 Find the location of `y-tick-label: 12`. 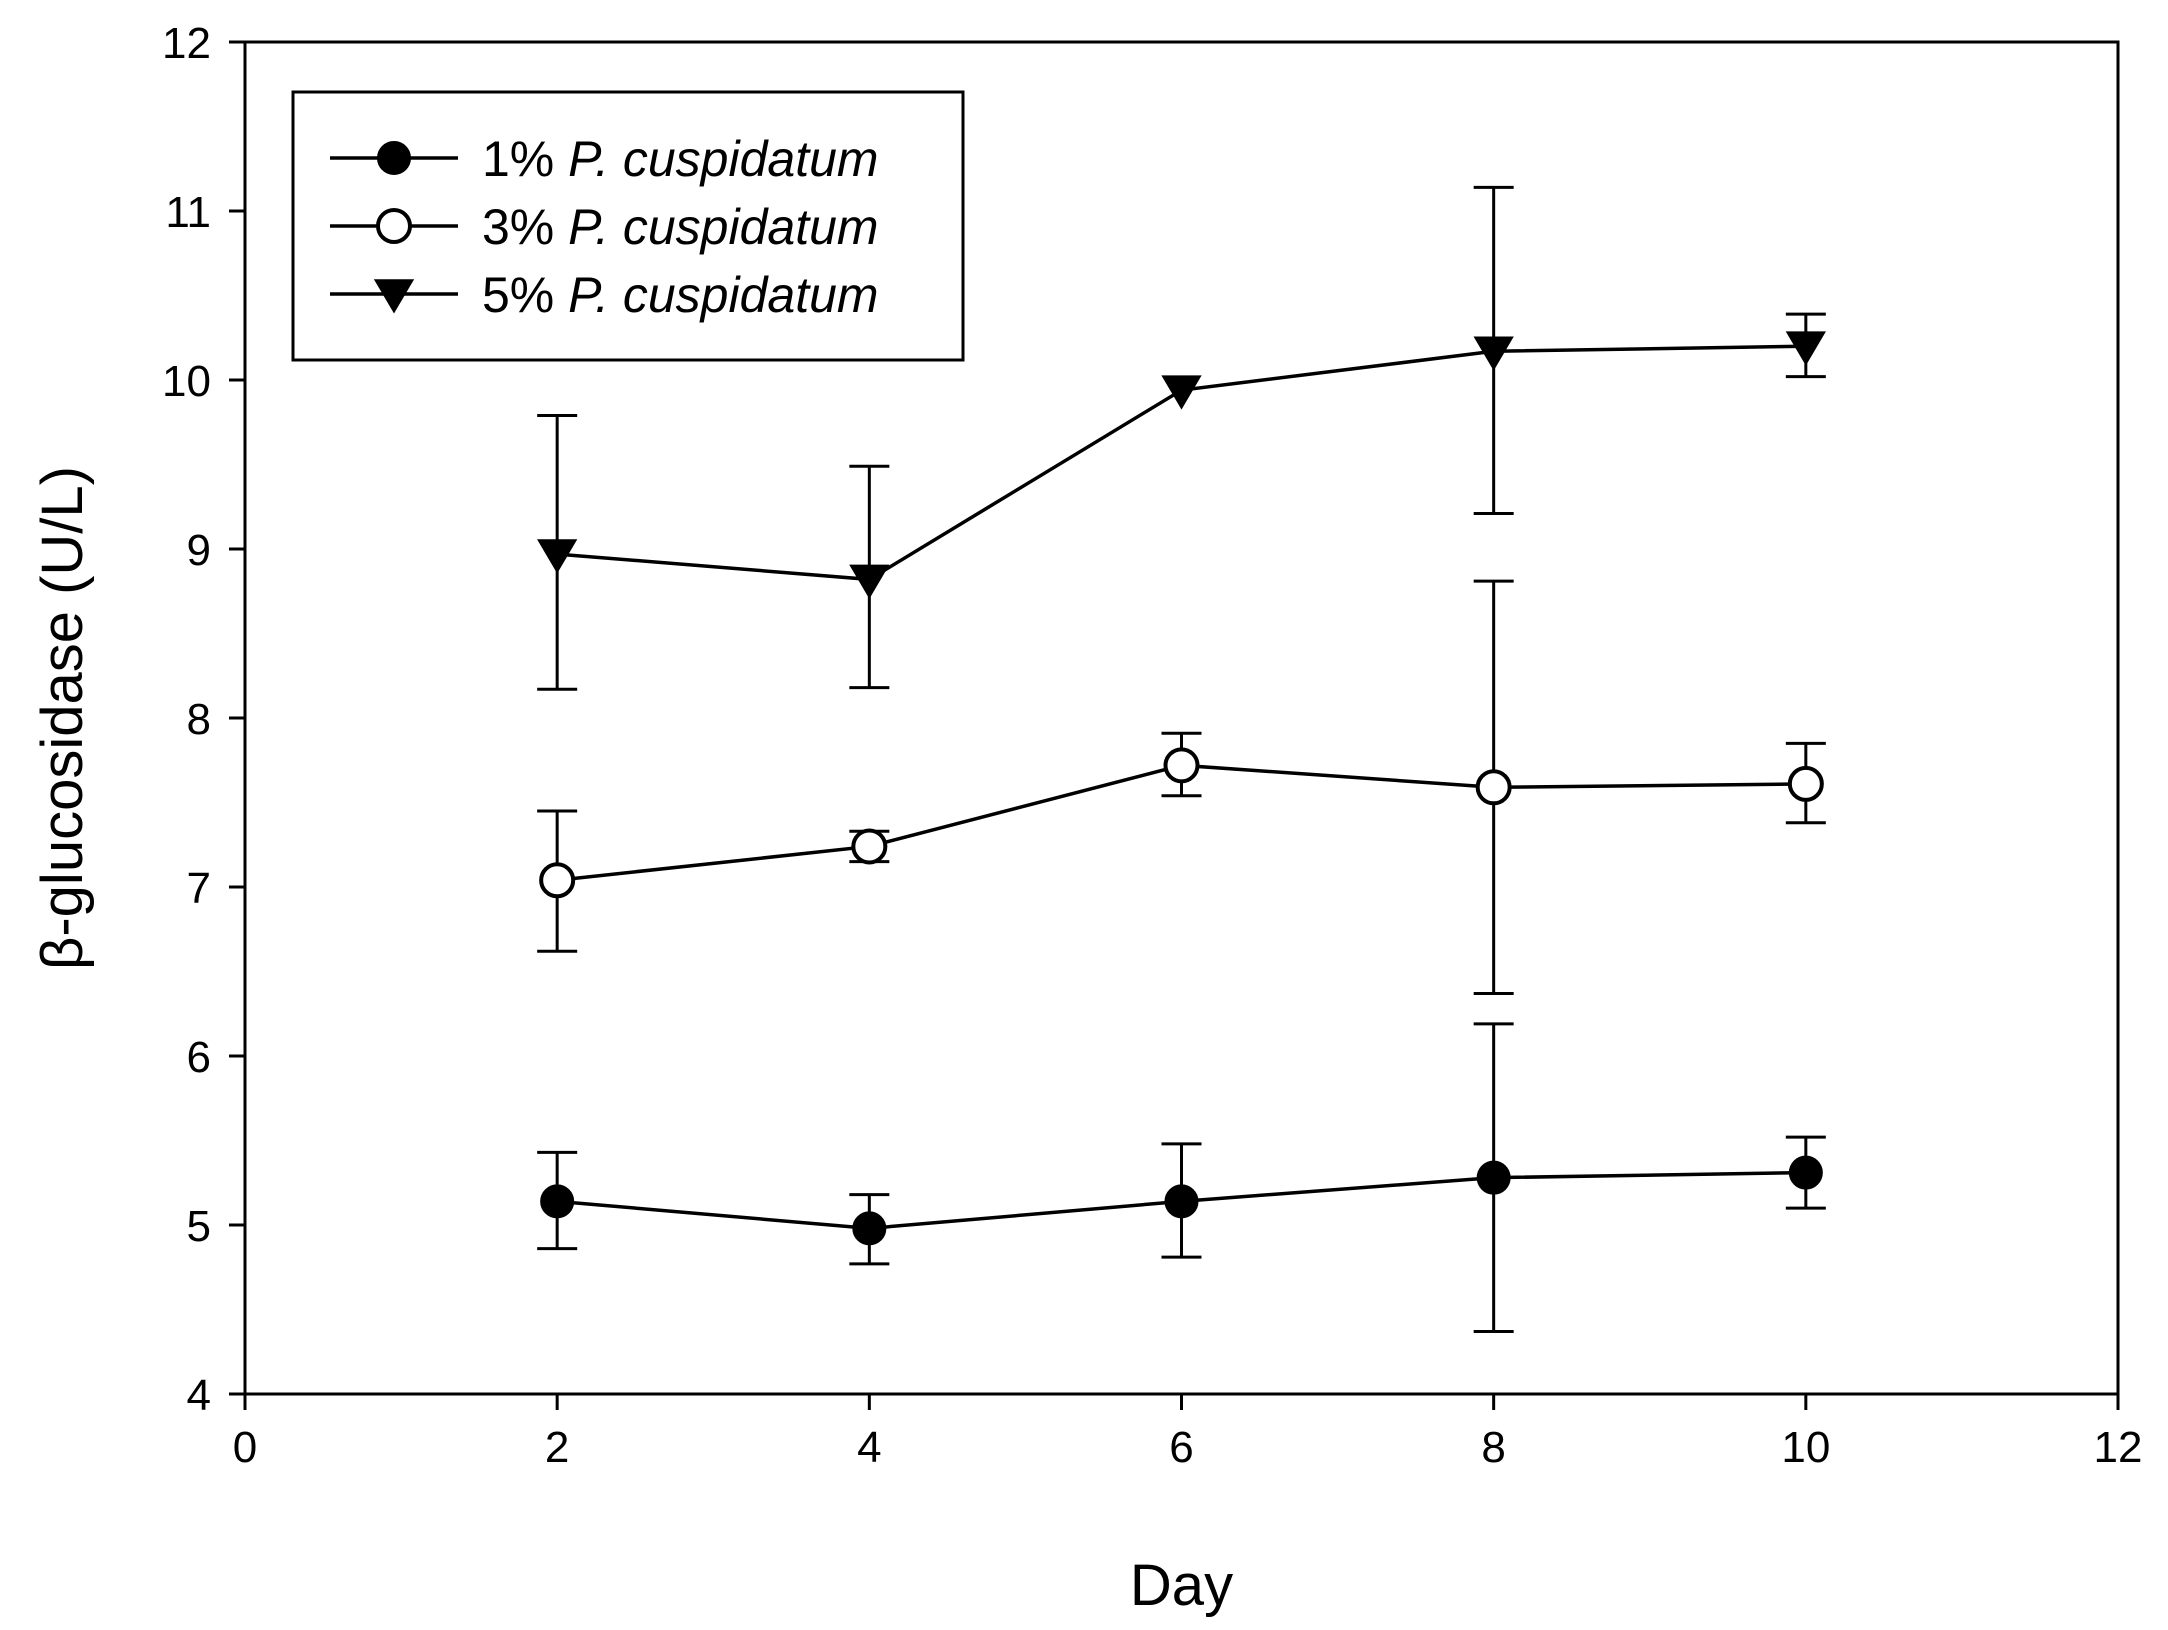

y-tick-label: 12 is located at coordinates (186, 43).